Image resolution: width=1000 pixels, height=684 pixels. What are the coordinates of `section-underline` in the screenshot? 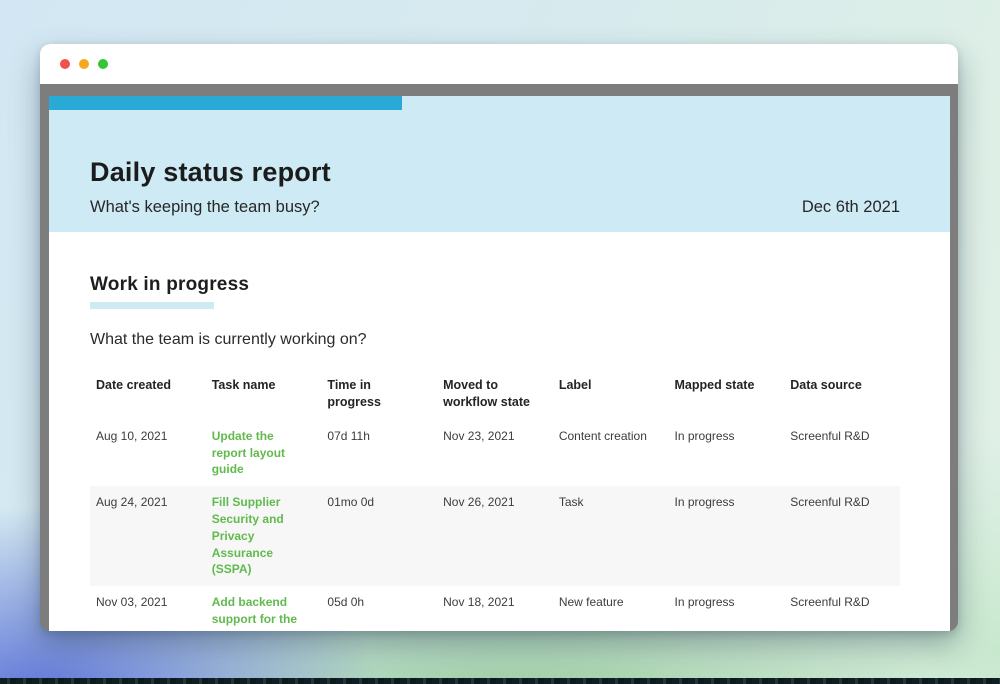 It's located at (152, 305).